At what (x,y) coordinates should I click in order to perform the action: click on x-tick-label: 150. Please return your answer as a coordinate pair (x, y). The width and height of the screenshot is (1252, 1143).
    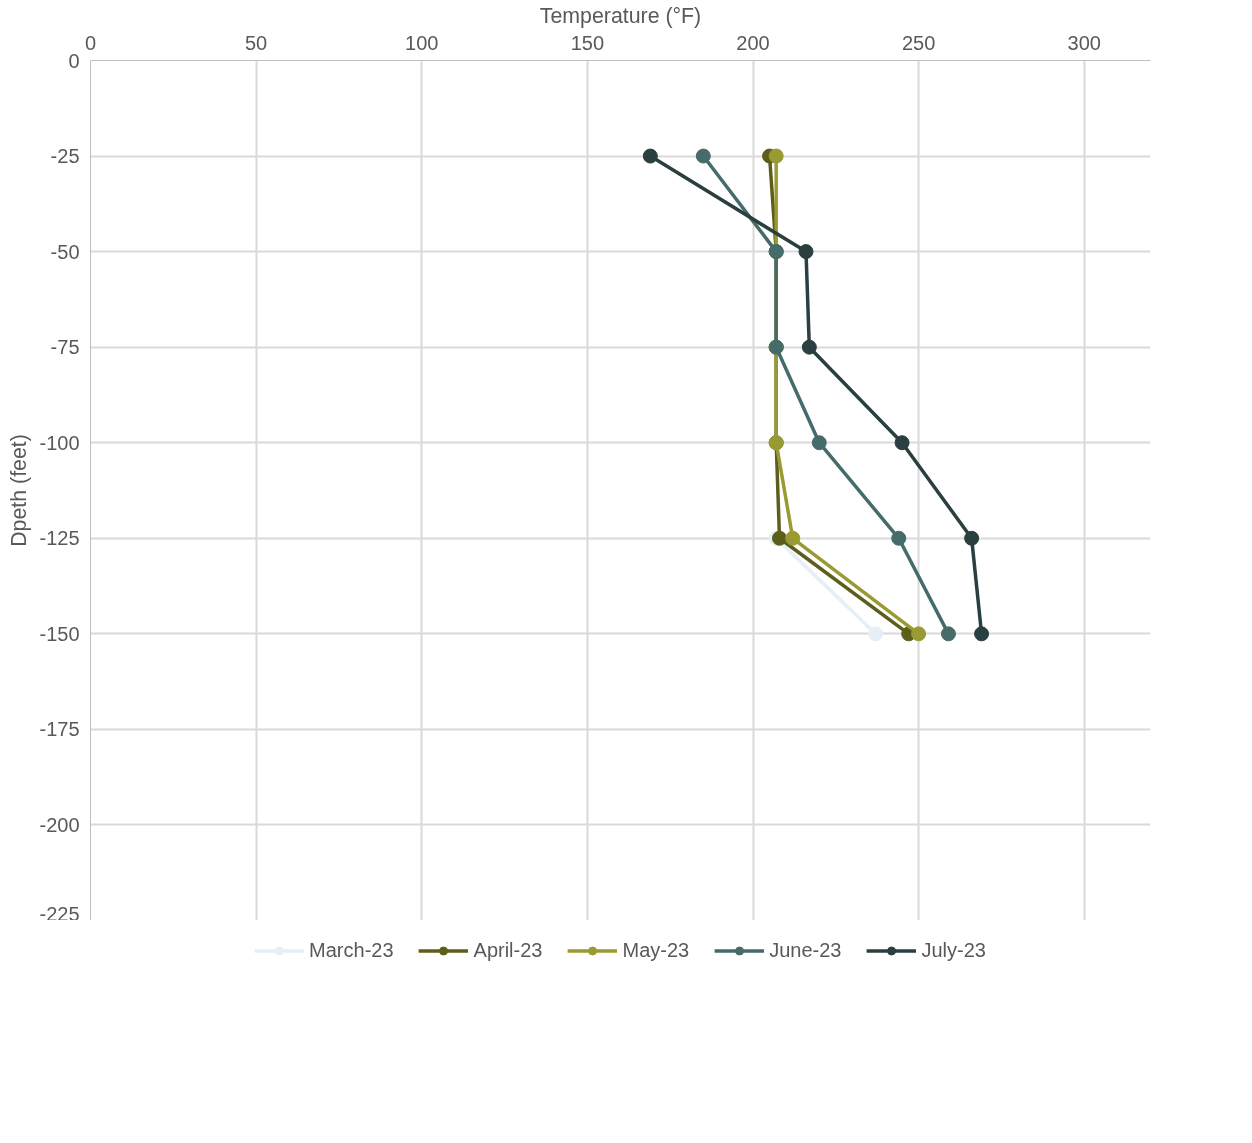
    Looking at the image, I should click on (587, 42).